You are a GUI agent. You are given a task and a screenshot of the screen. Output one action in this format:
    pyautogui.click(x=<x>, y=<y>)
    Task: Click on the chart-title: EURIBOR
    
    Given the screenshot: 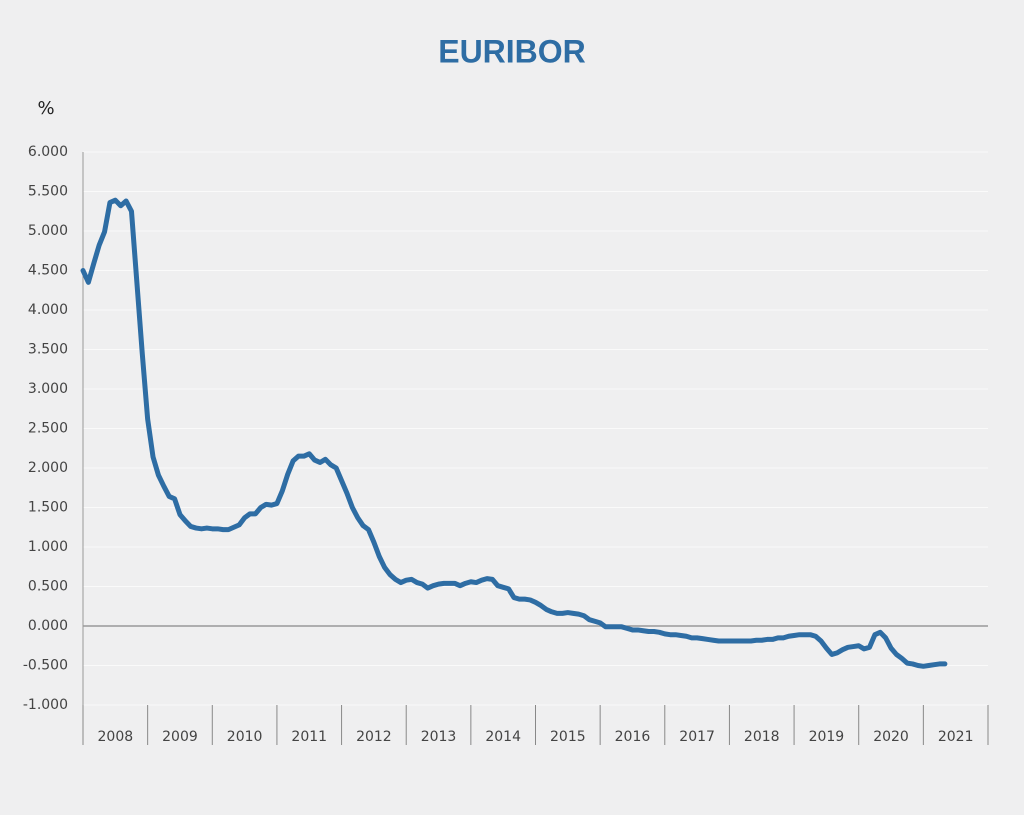 What is the action you would take?
    pyautogui.click(x=512, y=51)
    